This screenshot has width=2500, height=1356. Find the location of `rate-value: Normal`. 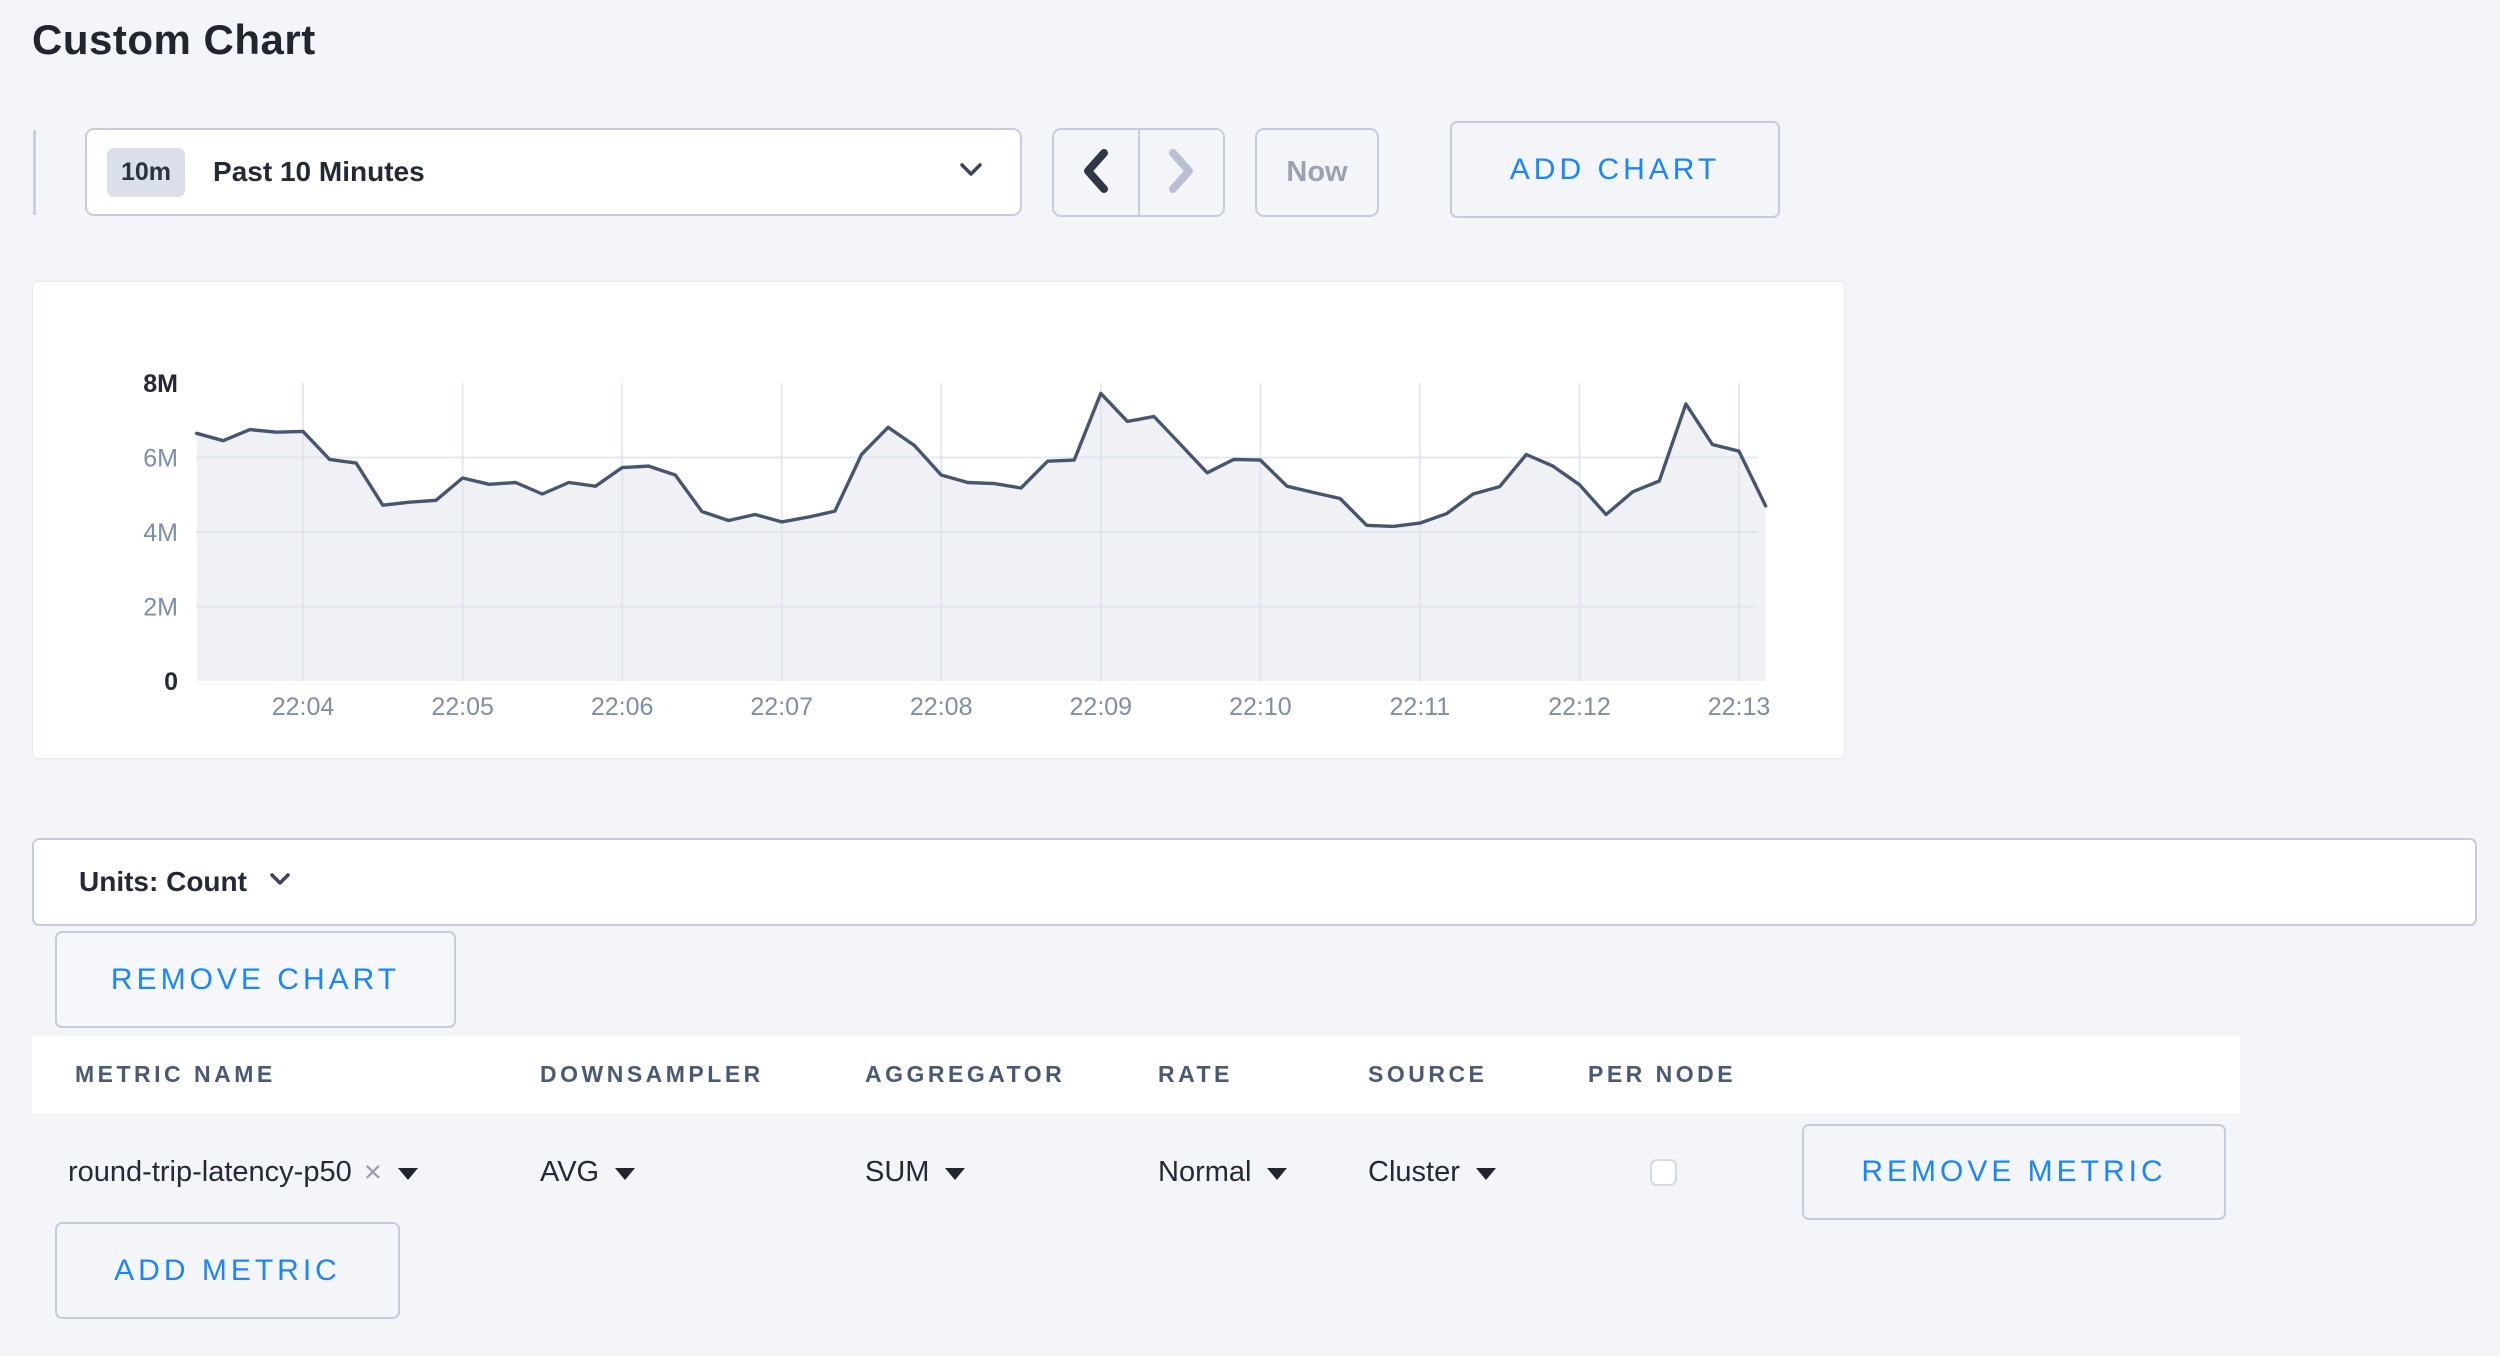

rate-value: Normal is located at coordinates (1205, 1171).